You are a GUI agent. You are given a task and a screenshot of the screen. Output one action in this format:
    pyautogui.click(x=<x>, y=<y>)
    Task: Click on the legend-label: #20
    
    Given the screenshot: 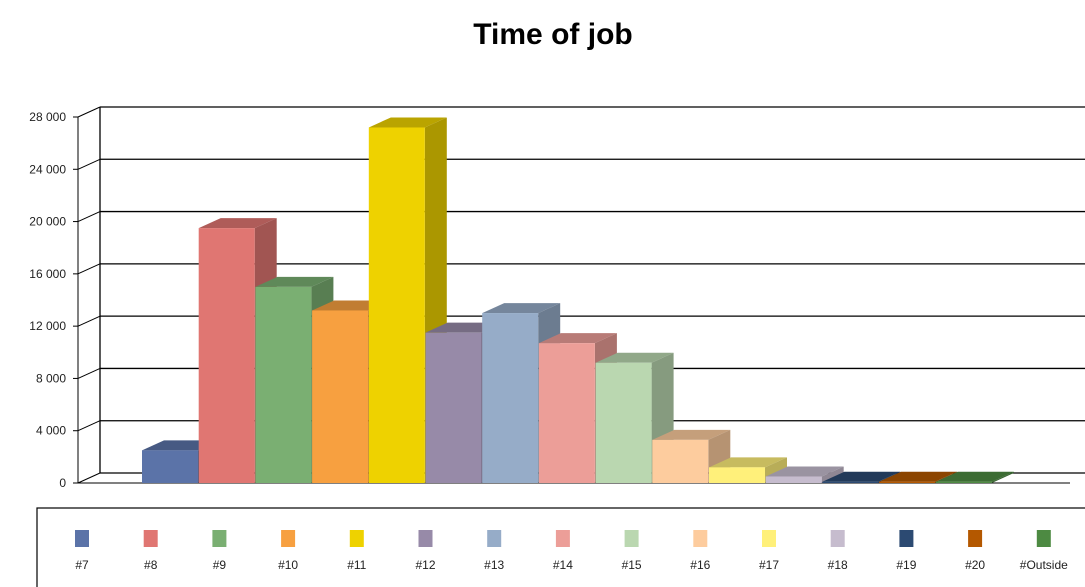 What is the action you would take?
    pyautogui.click(x=975, y=565)
    